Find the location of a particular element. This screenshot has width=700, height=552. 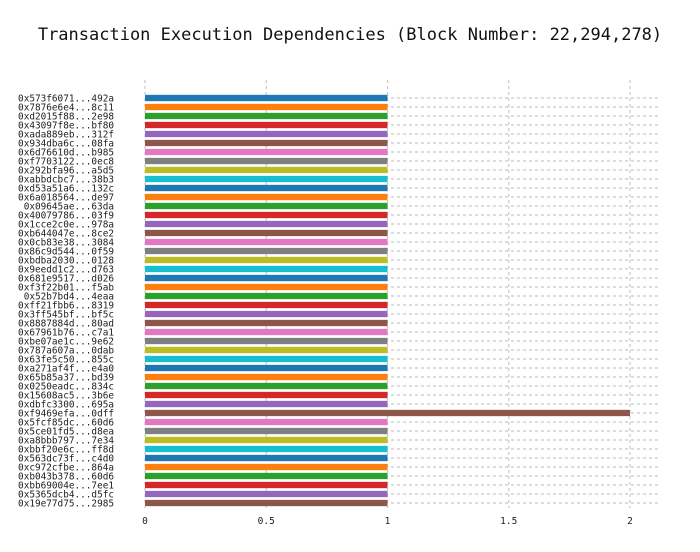

y-tick-label: 0x934dba6c...08fa is located at coordinates (66, 143).